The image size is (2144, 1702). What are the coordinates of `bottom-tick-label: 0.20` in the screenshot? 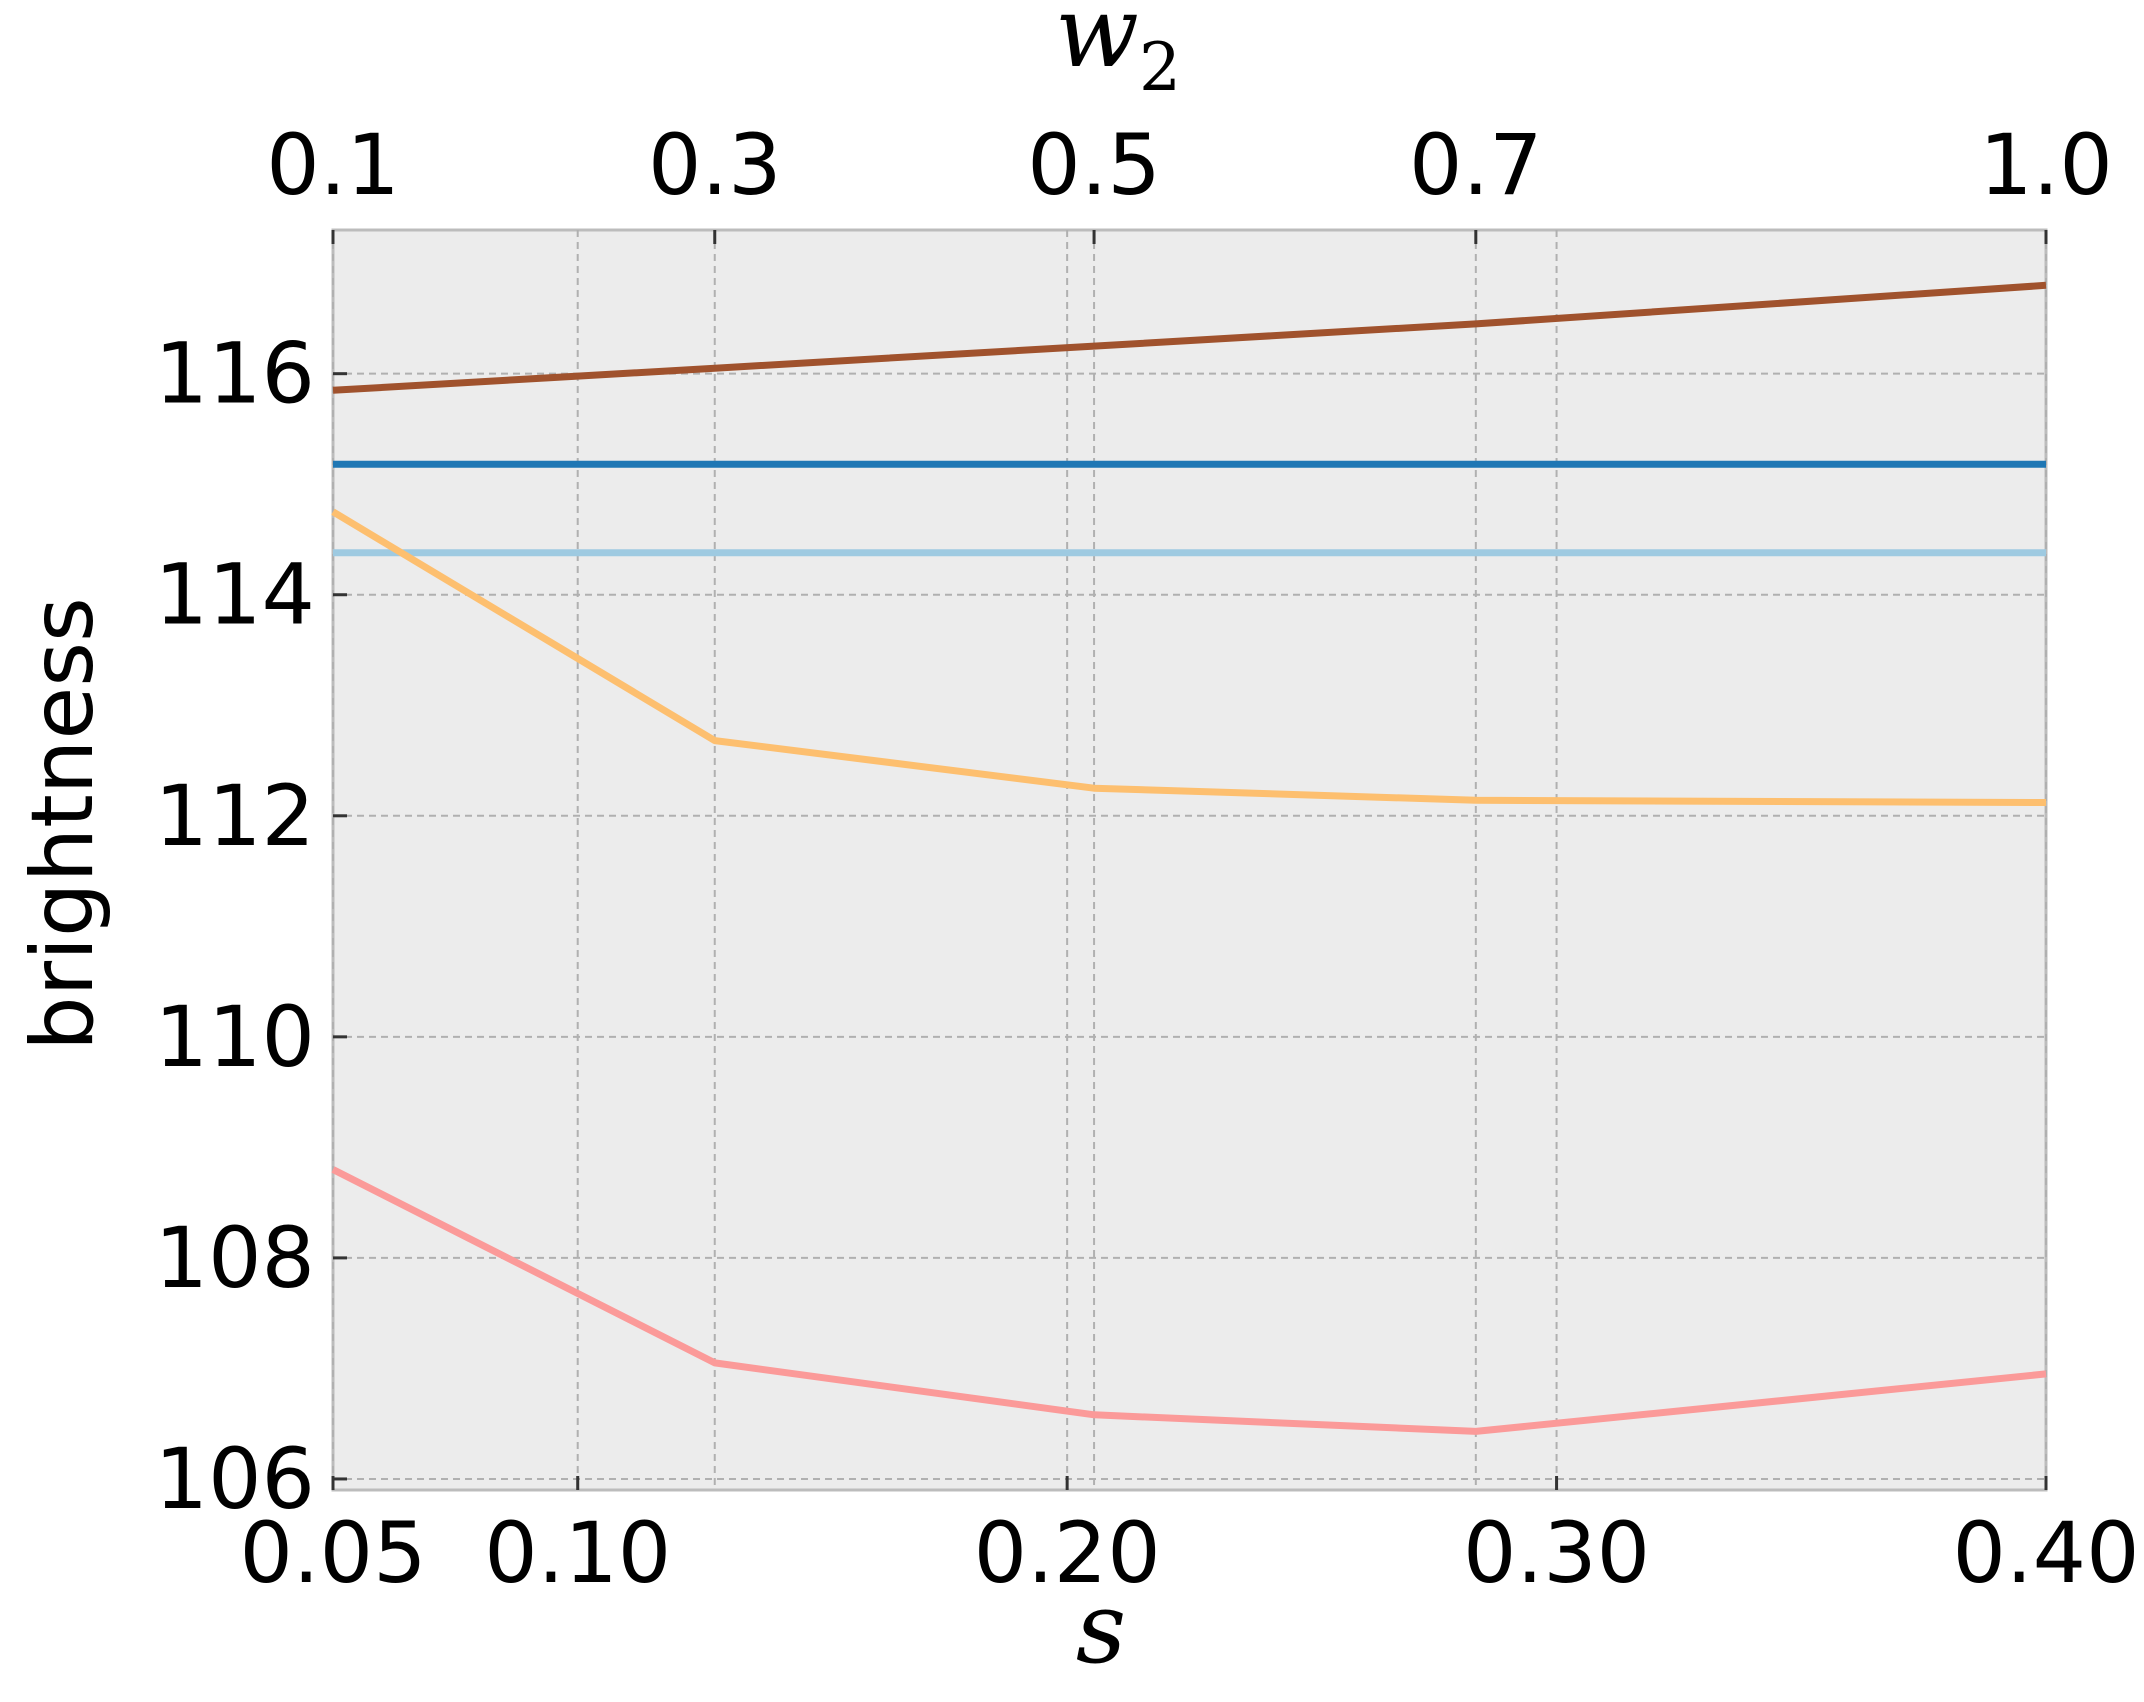 It's located at (1067, 1553).